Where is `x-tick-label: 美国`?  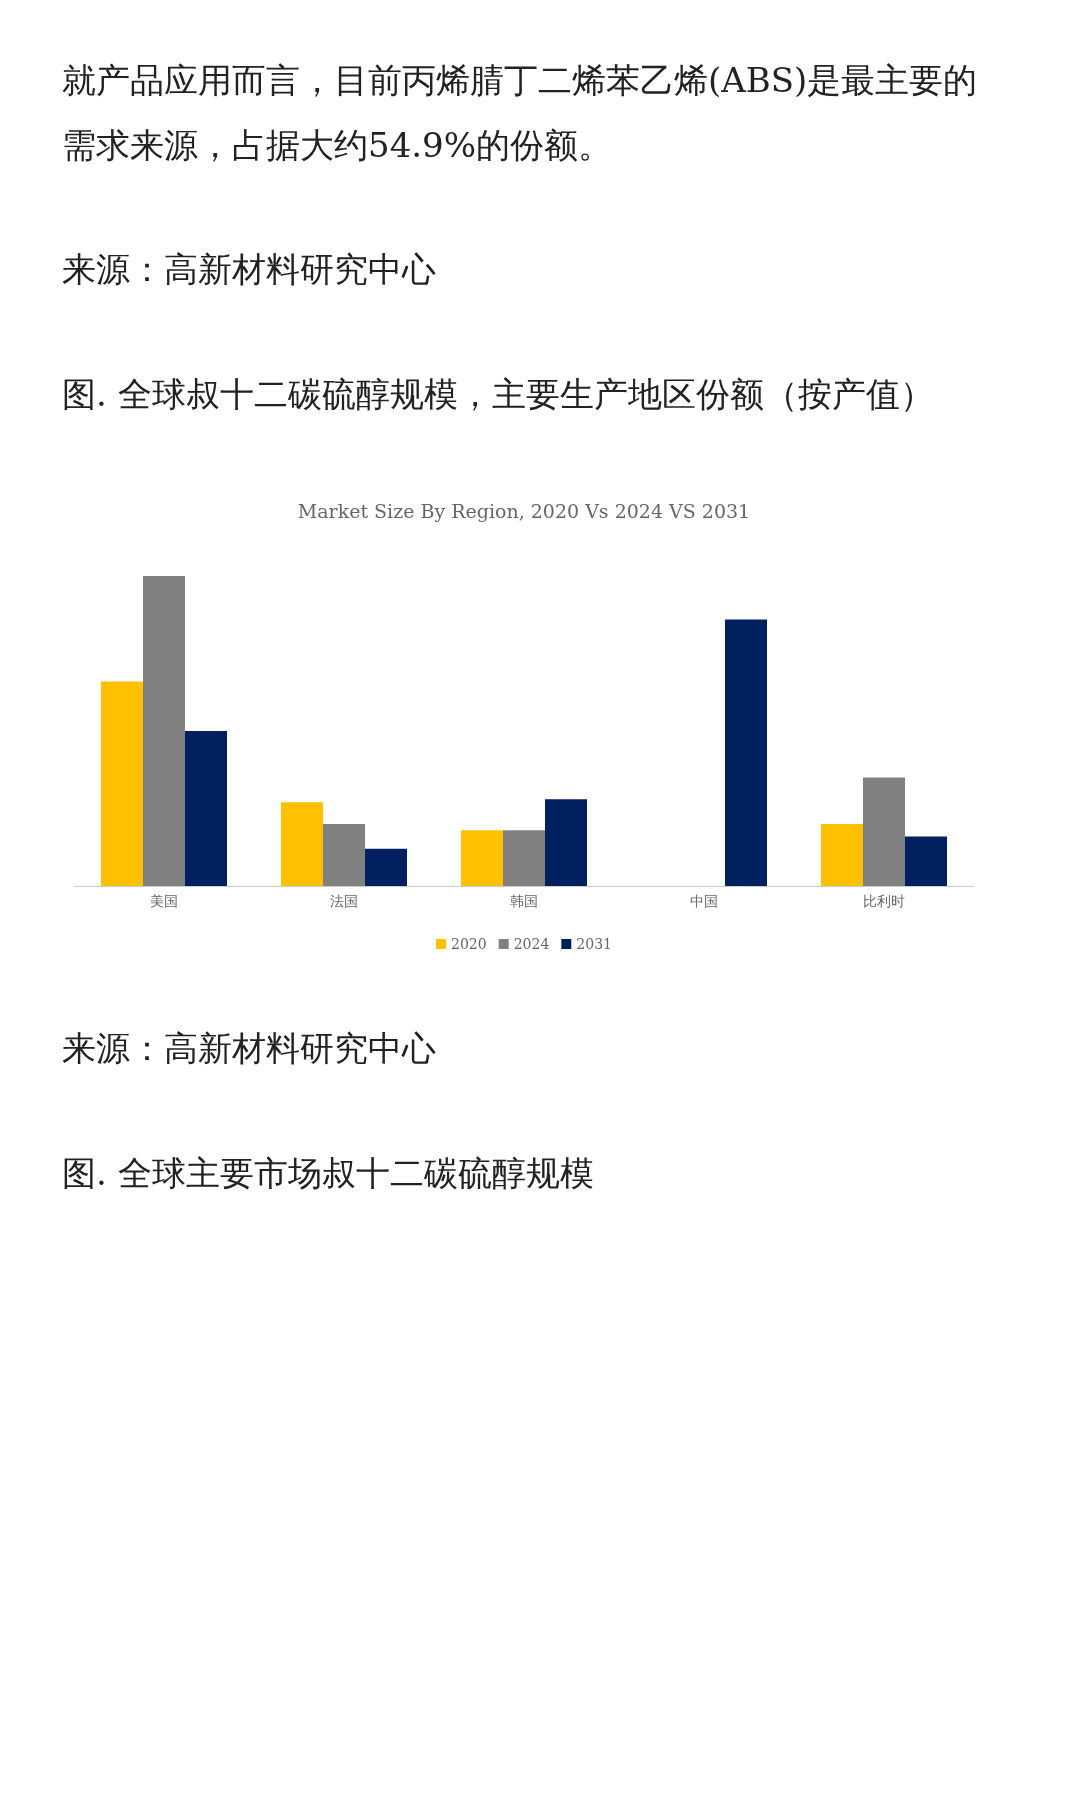 x-tick-label: 美国 is located at coordinates (164, 901).